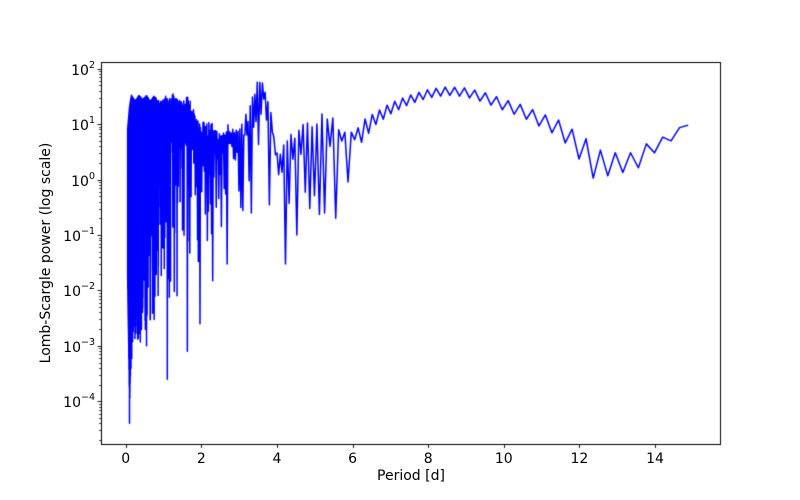  Describe the element at coordinates (46, 253) in the screenshot. I see `y-axis-label: Lomb-Scargle power (log scale)` at that location.